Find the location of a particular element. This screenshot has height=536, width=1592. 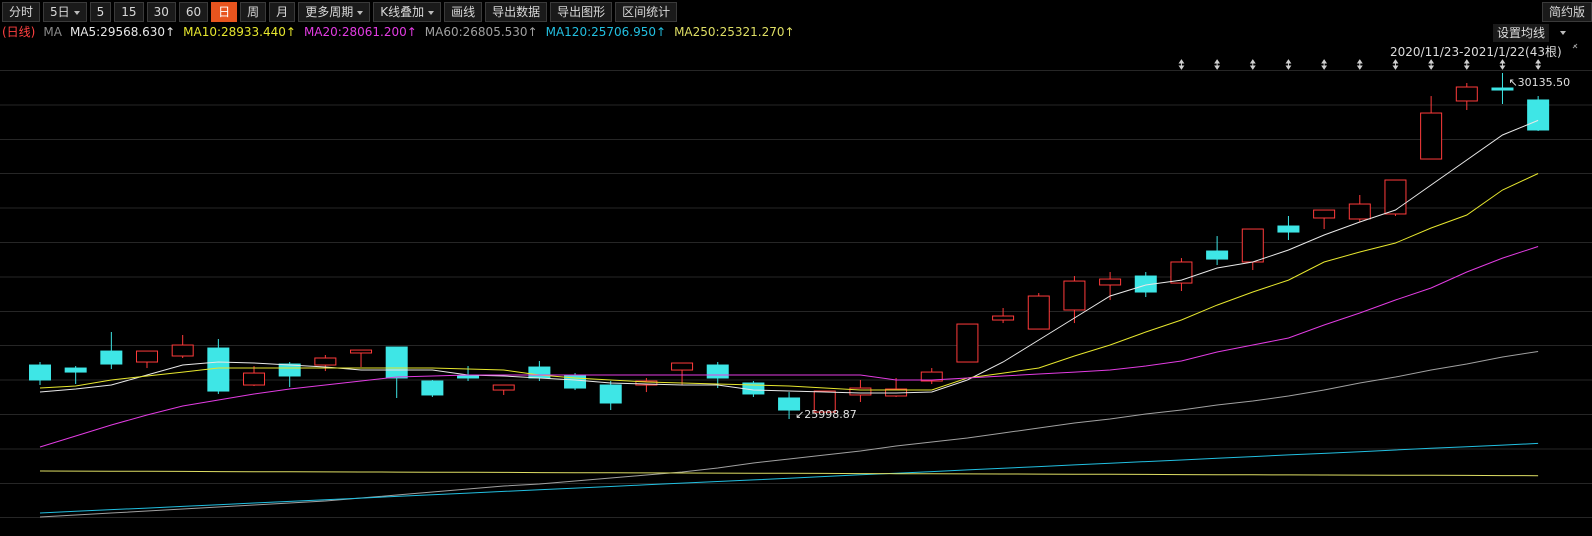

ma-label: MA is located at coordinates (52, 32).